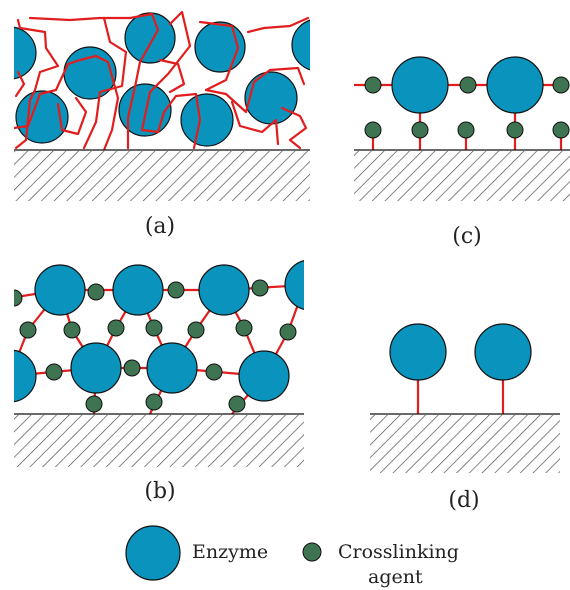 This screenshot has width=570, height=590. Describe the element at coordinates (465, 444) in the screenshot. I see `panel-d-support` at that location.